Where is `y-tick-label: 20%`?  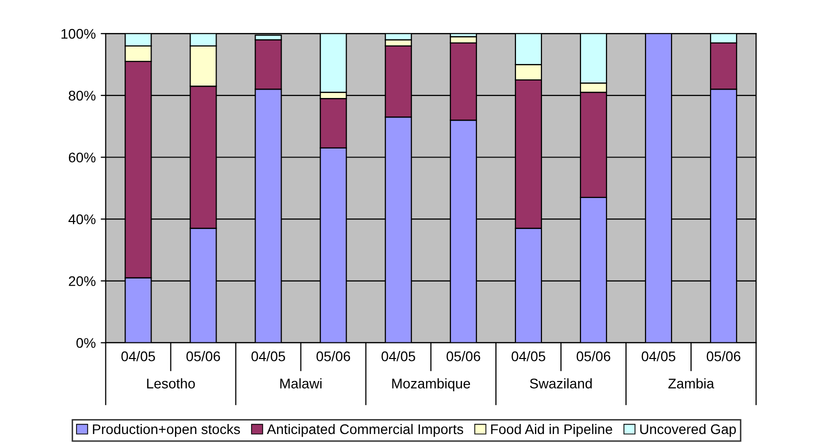 y-tick-label: 20% is located at coordinates (82, 281).